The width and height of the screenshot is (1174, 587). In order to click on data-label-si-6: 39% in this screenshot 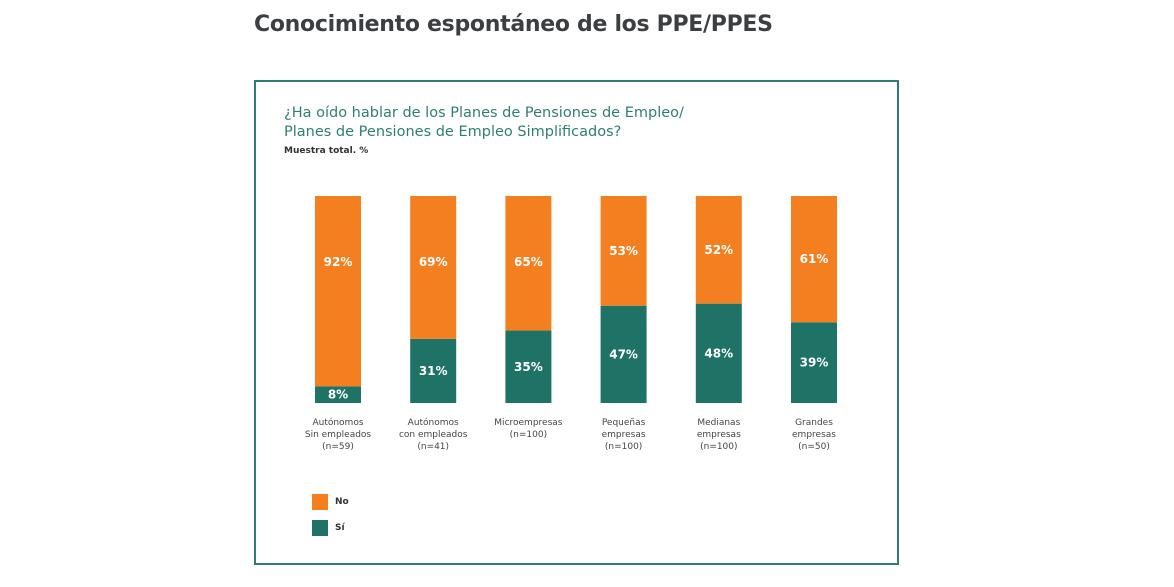, I will do `click(814, 363)`.